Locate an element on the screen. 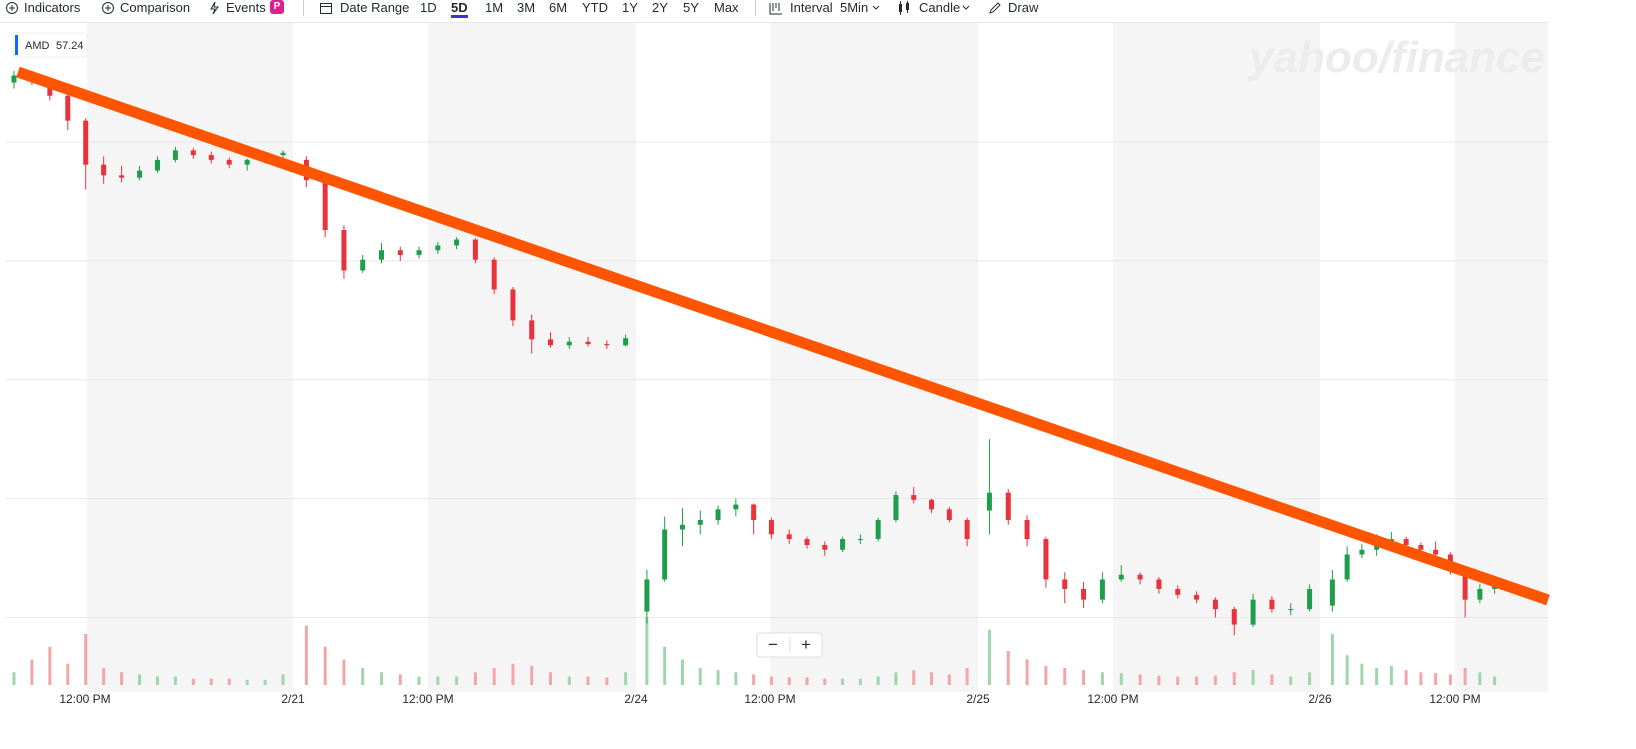  range-button: 2Y is located at coordinates (660, 7).